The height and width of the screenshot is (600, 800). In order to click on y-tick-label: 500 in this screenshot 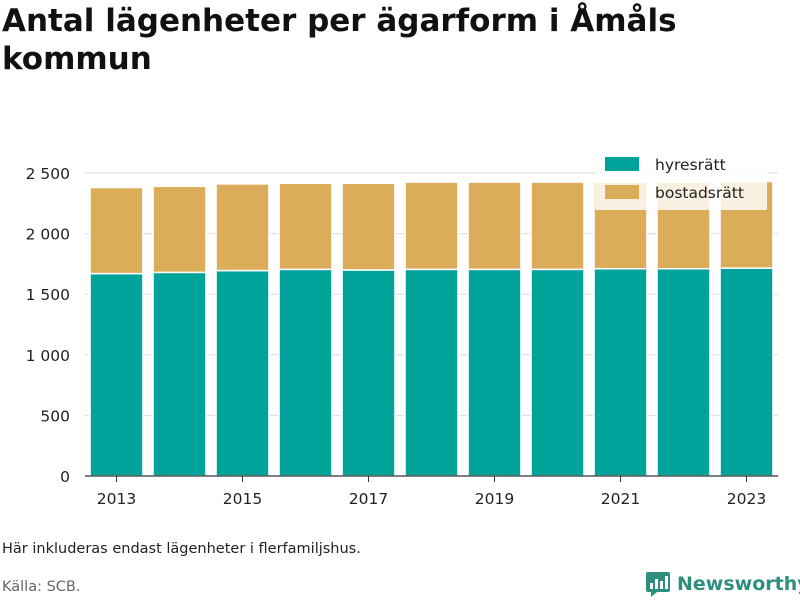, I will do `click(55, 416)`.